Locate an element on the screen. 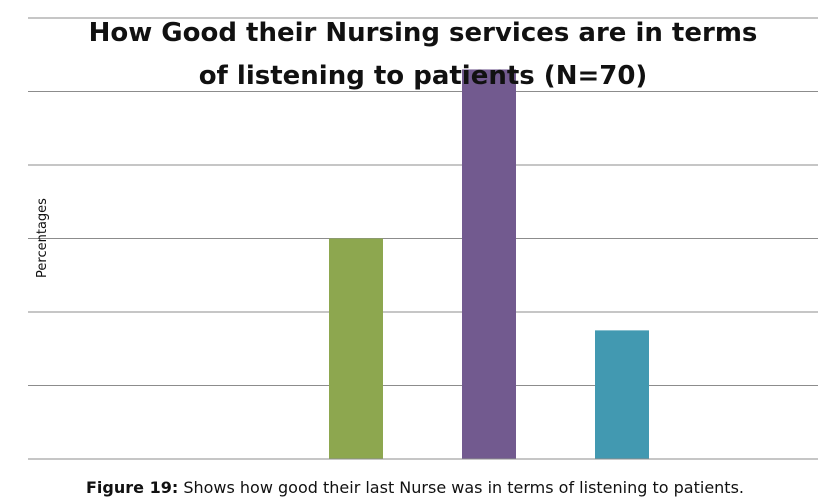  y-axis-label: Percentages is located at coordinates (42, 238).